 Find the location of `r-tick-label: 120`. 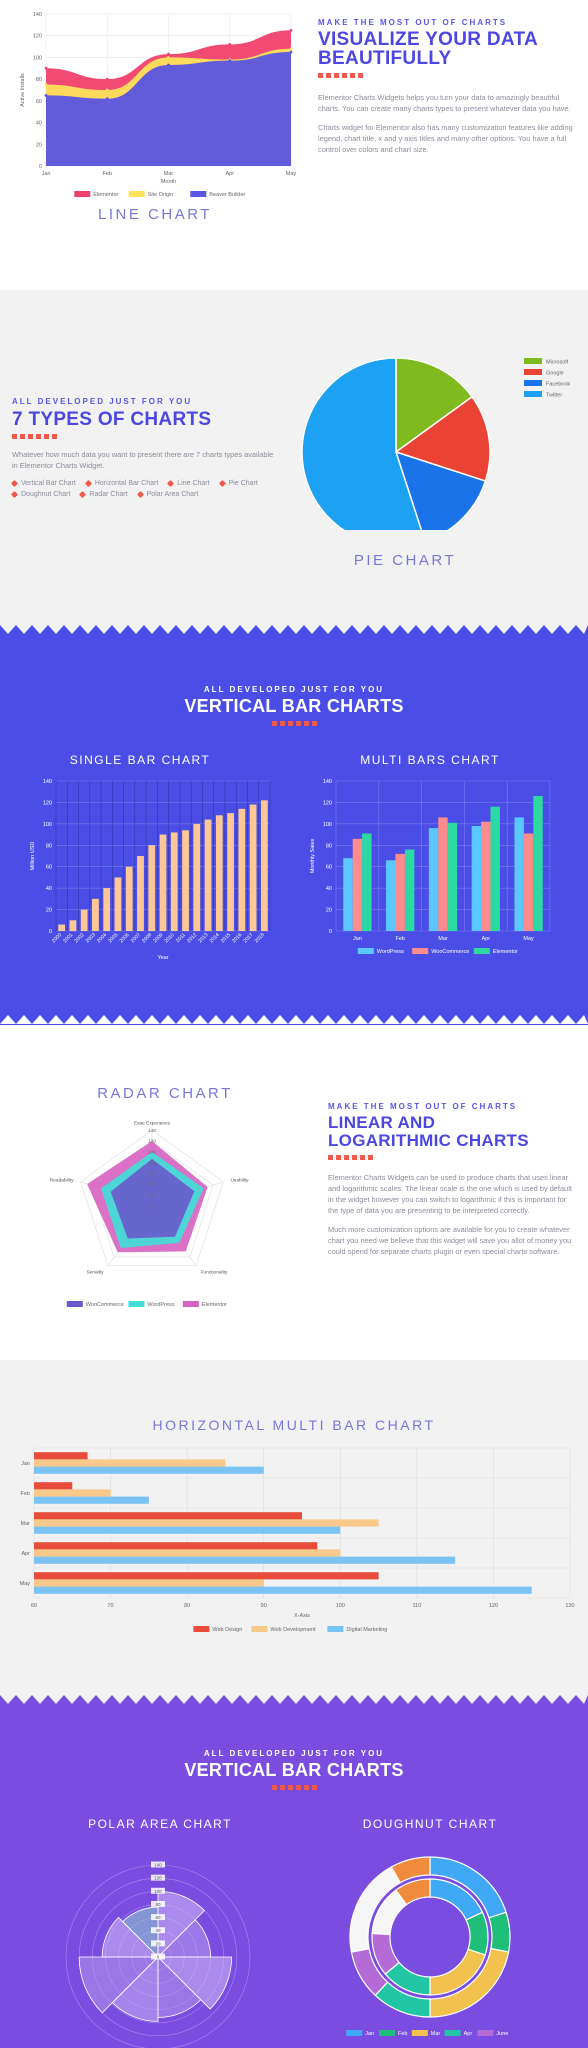

r-tick-label: 120 is located at coordinates (158, 1878).